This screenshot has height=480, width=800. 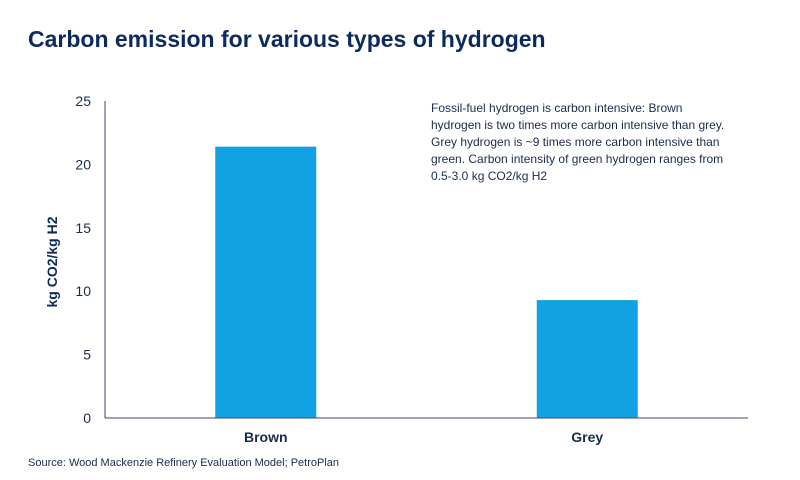 I want to click on y-tick-label: 10, so click(x=83, y=291).